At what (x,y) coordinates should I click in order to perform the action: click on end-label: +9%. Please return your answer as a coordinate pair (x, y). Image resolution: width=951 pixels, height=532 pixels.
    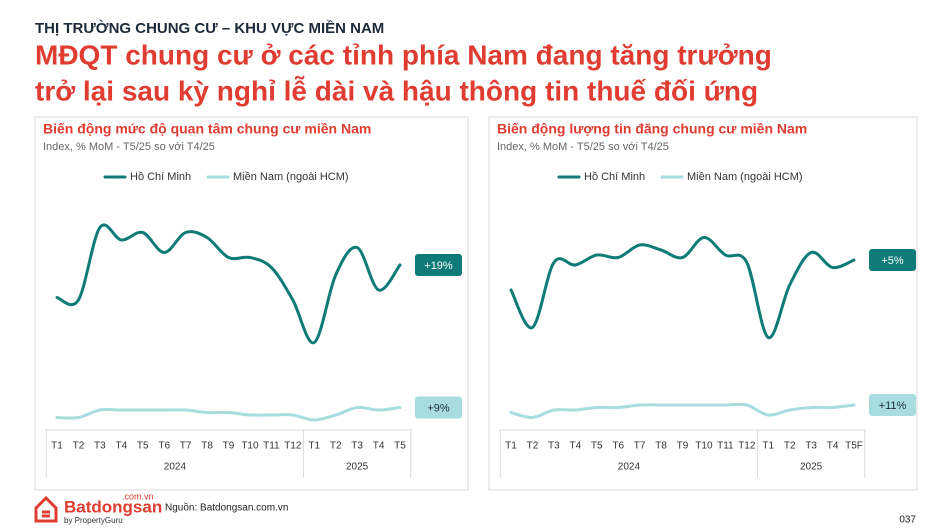
    Looking at the image, I should click on (438, 408).